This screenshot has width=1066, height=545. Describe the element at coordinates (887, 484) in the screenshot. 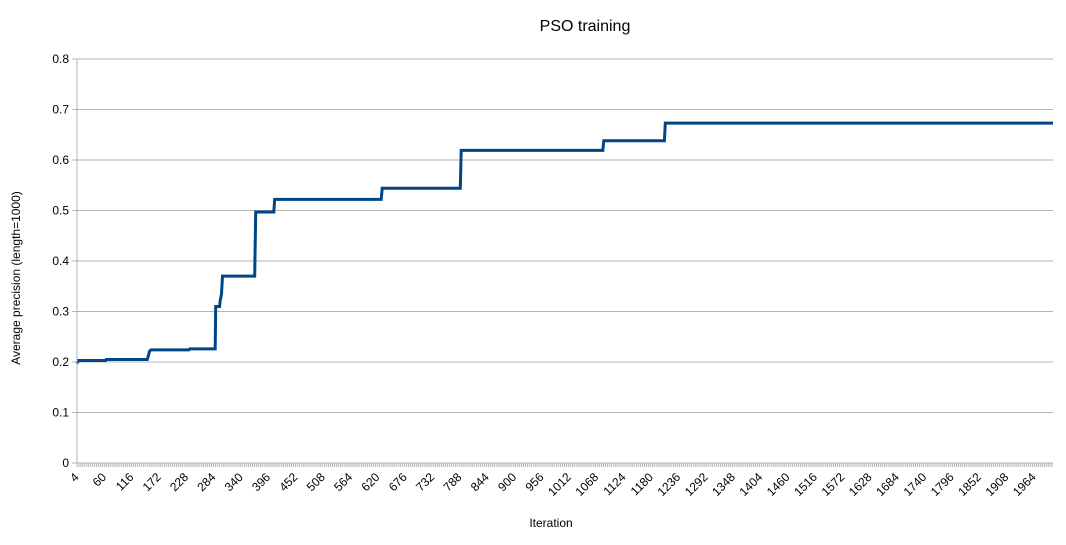

I see `x-tick-label: 1684` at that location.